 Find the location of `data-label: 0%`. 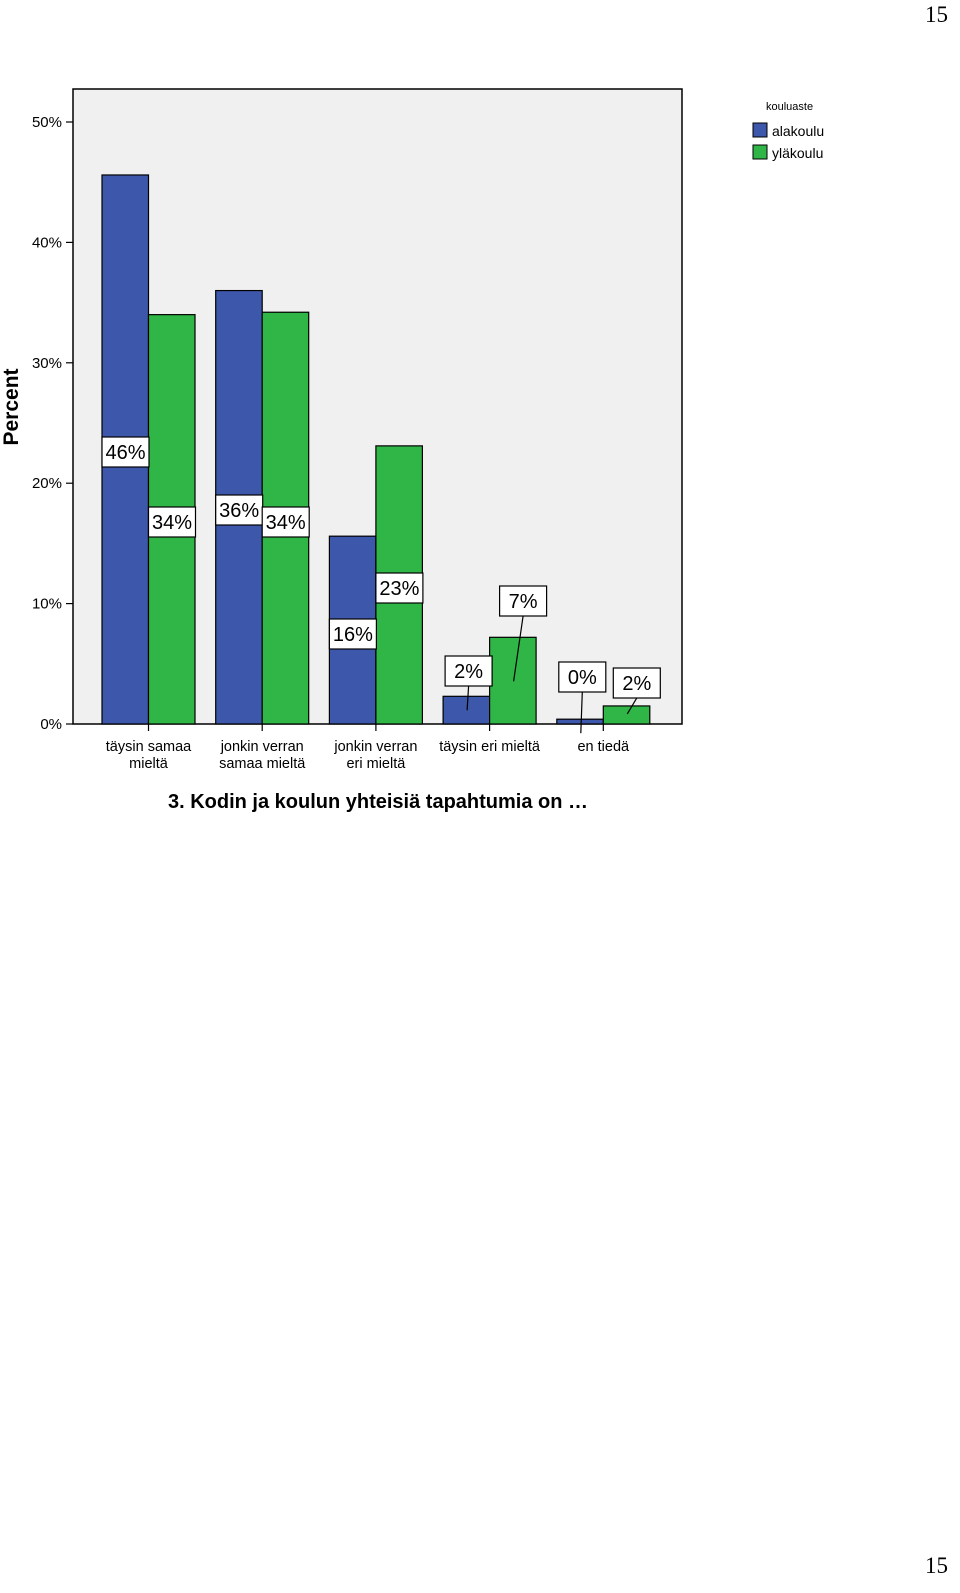

data-label: 0% is located at coordinates (582, 678).